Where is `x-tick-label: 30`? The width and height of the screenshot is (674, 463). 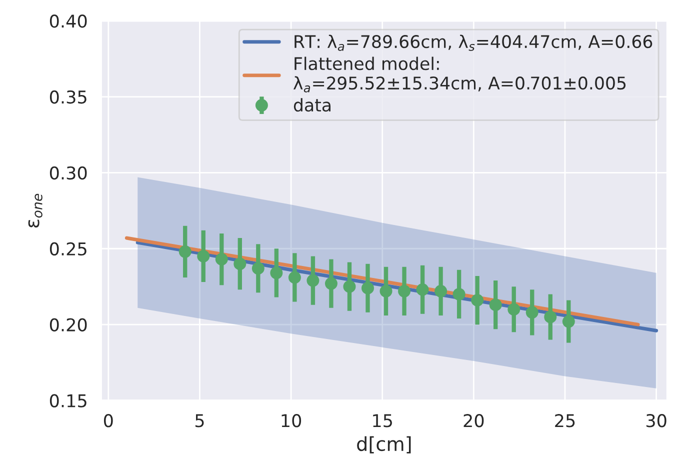
x-tick-label: 30 is located at coordinates (656, 421).